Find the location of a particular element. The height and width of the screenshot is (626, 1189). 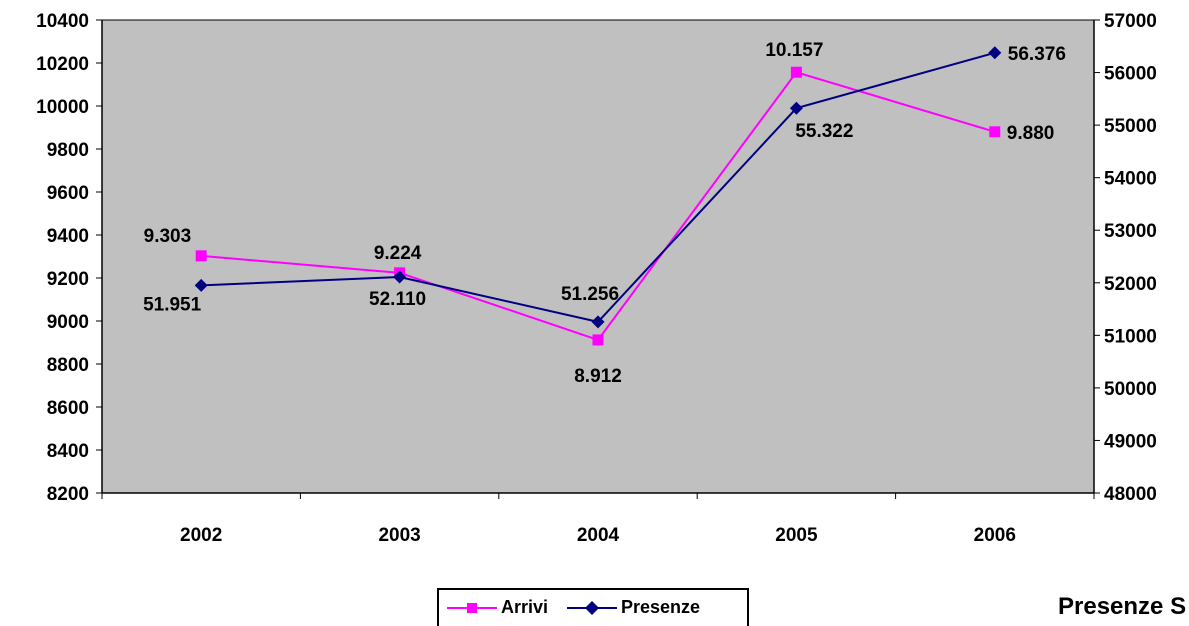

presenze-data-label: 51.256 is located at coordinates (590, 294).